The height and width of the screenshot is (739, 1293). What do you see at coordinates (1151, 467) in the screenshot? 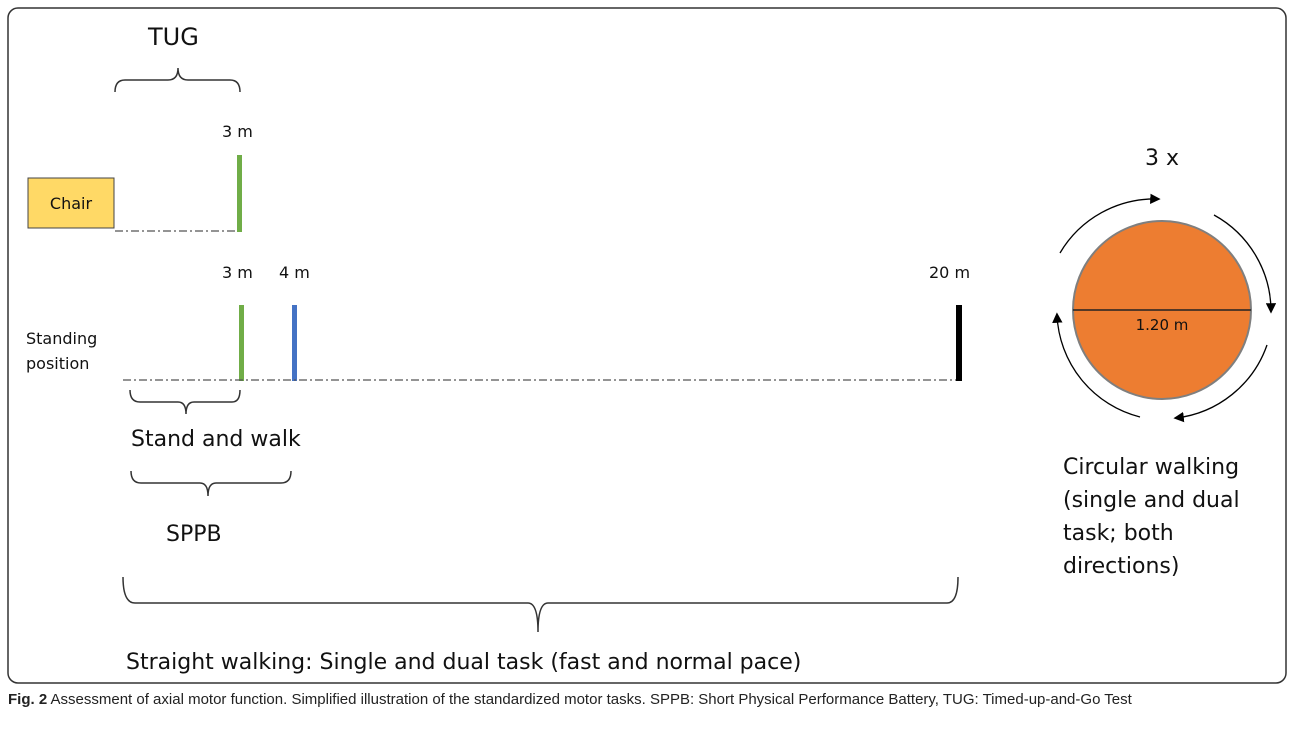
I see `circular-walking-line-1: Circular walking` at bounding box center [1151, 467].